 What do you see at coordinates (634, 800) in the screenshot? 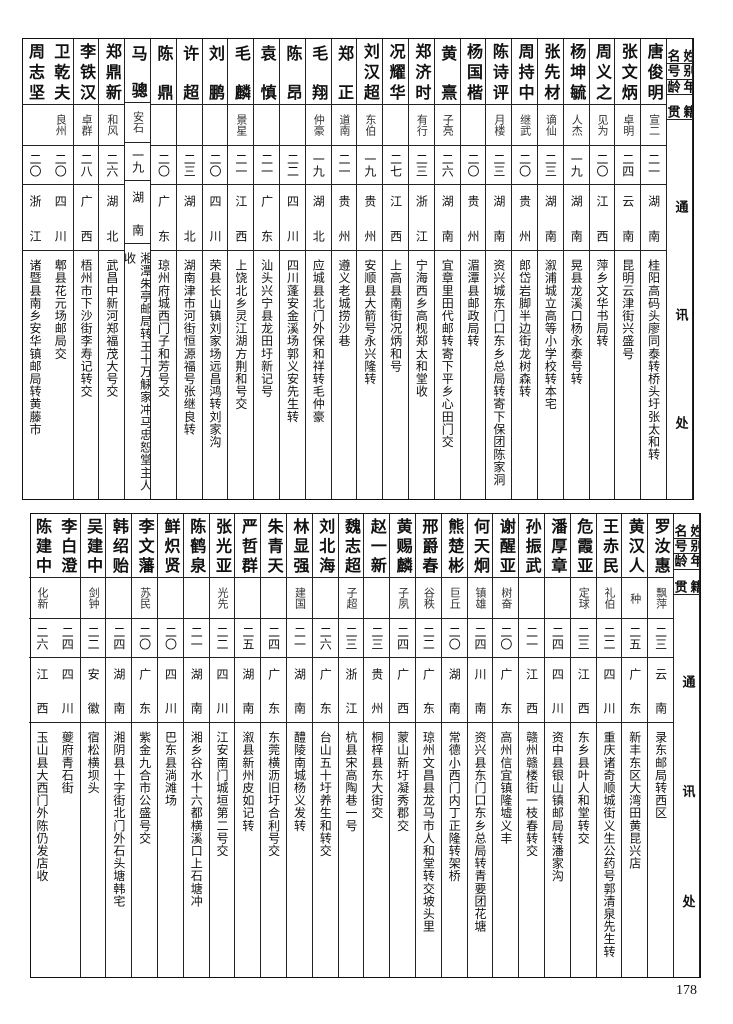
I see `person-address: 新丰东区大湾田黄昆兴店` at bounding box center [634, 800].